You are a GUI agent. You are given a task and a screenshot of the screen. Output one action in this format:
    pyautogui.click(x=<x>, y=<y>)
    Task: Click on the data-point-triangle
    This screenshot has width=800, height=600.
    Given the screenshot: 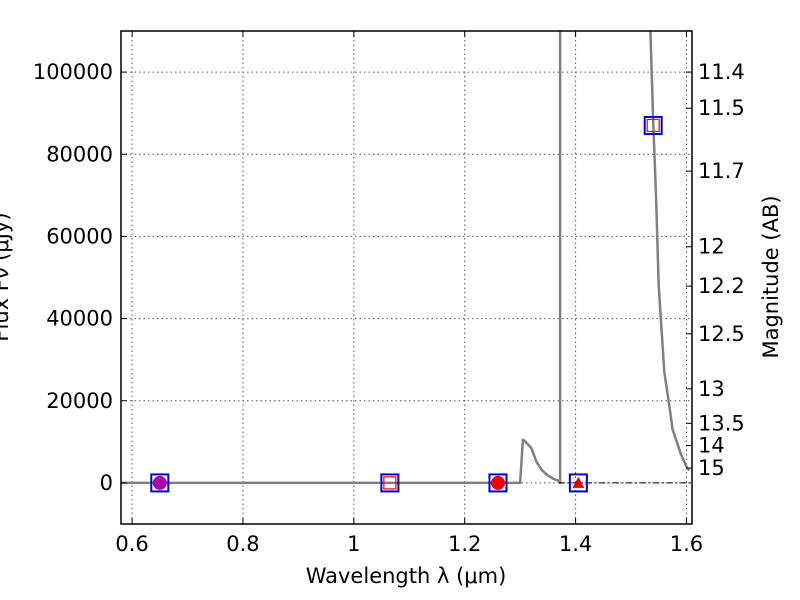 What is the action you would take?
    pyautogui.click(x=578, y=482)
    